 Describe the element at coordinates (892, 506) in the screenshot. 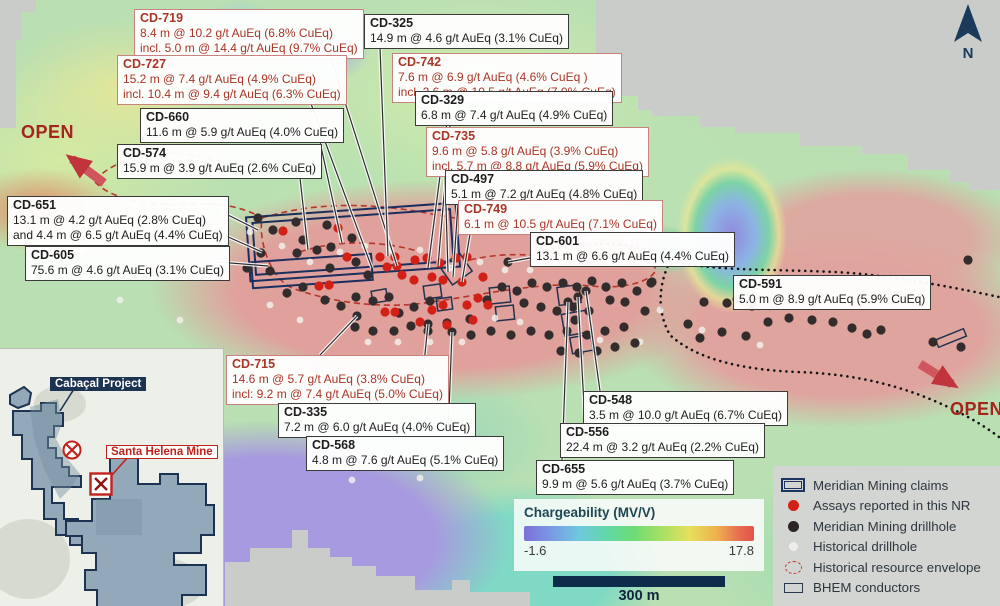

I see `legend-item-label: Assays reported in this NR` at that location.